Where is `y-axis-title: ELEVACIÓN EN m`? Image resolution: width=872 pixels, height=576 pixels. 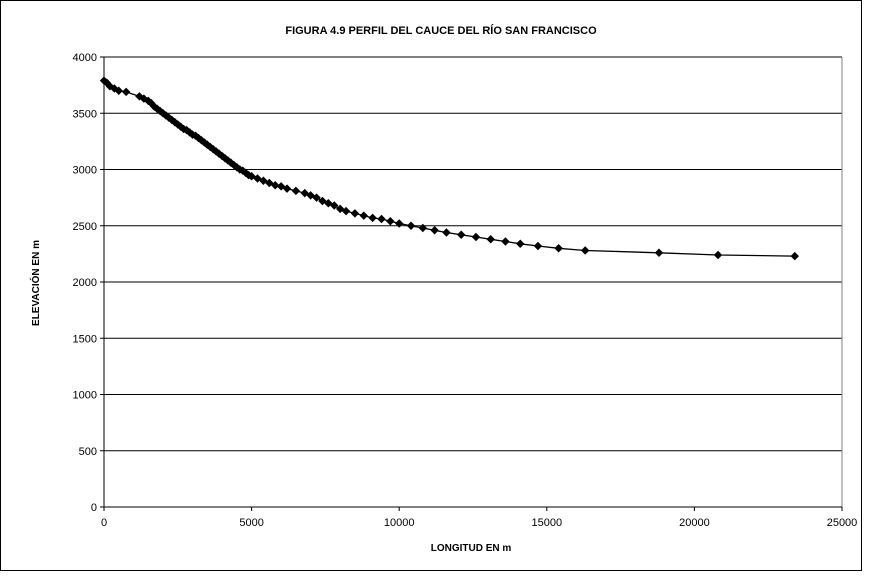 y-axis-title: ELEVACIÓN EN m is located at coordinates (35, 283).